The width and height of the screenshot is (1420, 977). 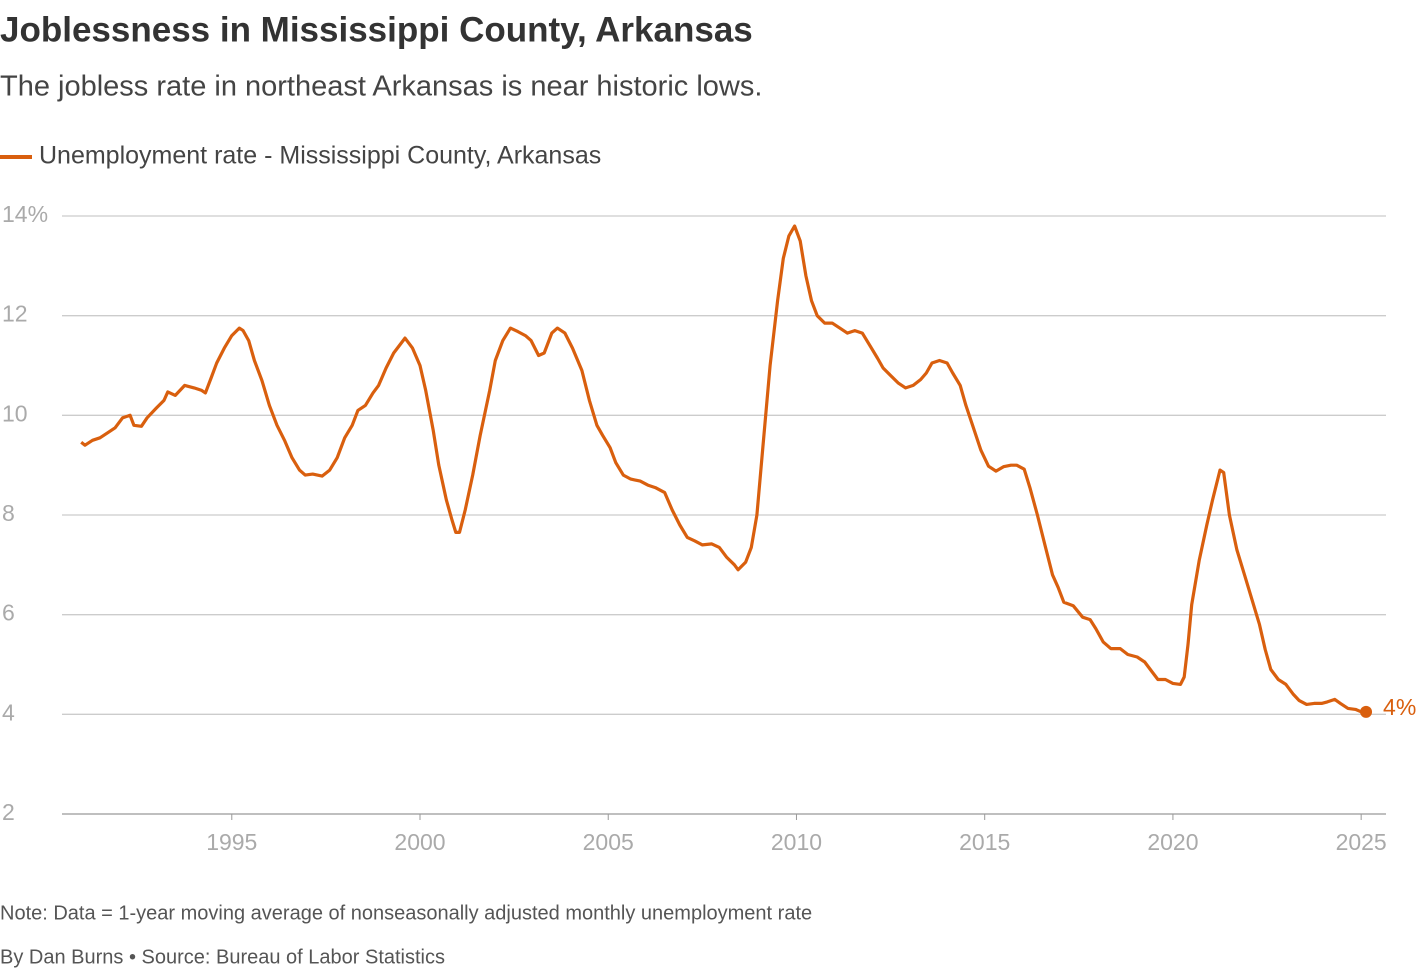 What do you see at coordinates (1172, 842) in the screenshot?
I see `x-tick-label: 2020` at bounding box center [1172, 842].